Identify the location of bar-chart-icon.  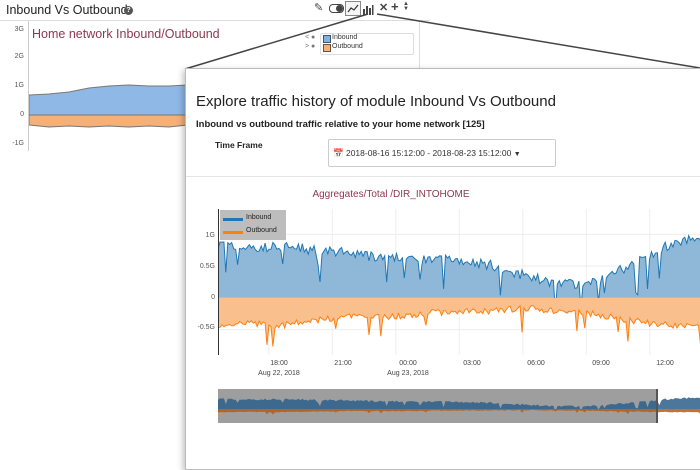
(368, 11).